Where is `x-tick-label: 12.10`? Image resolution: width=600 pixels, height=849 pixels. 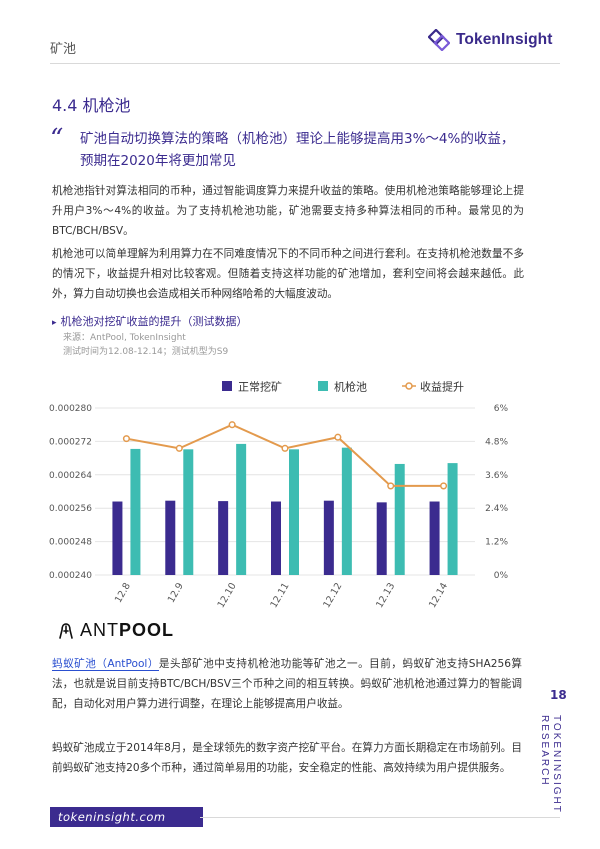
x-tick-label: 12.10 is located at coordinates (227, 595).